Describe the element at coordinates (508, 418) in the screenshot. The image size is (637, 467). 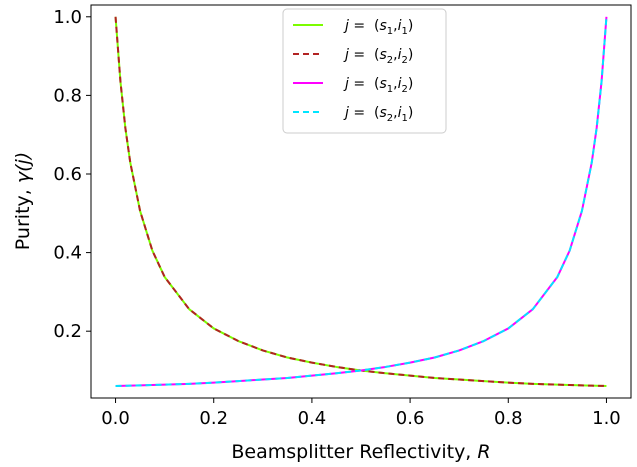
I see `x-tick-label: 0.8` at that location.